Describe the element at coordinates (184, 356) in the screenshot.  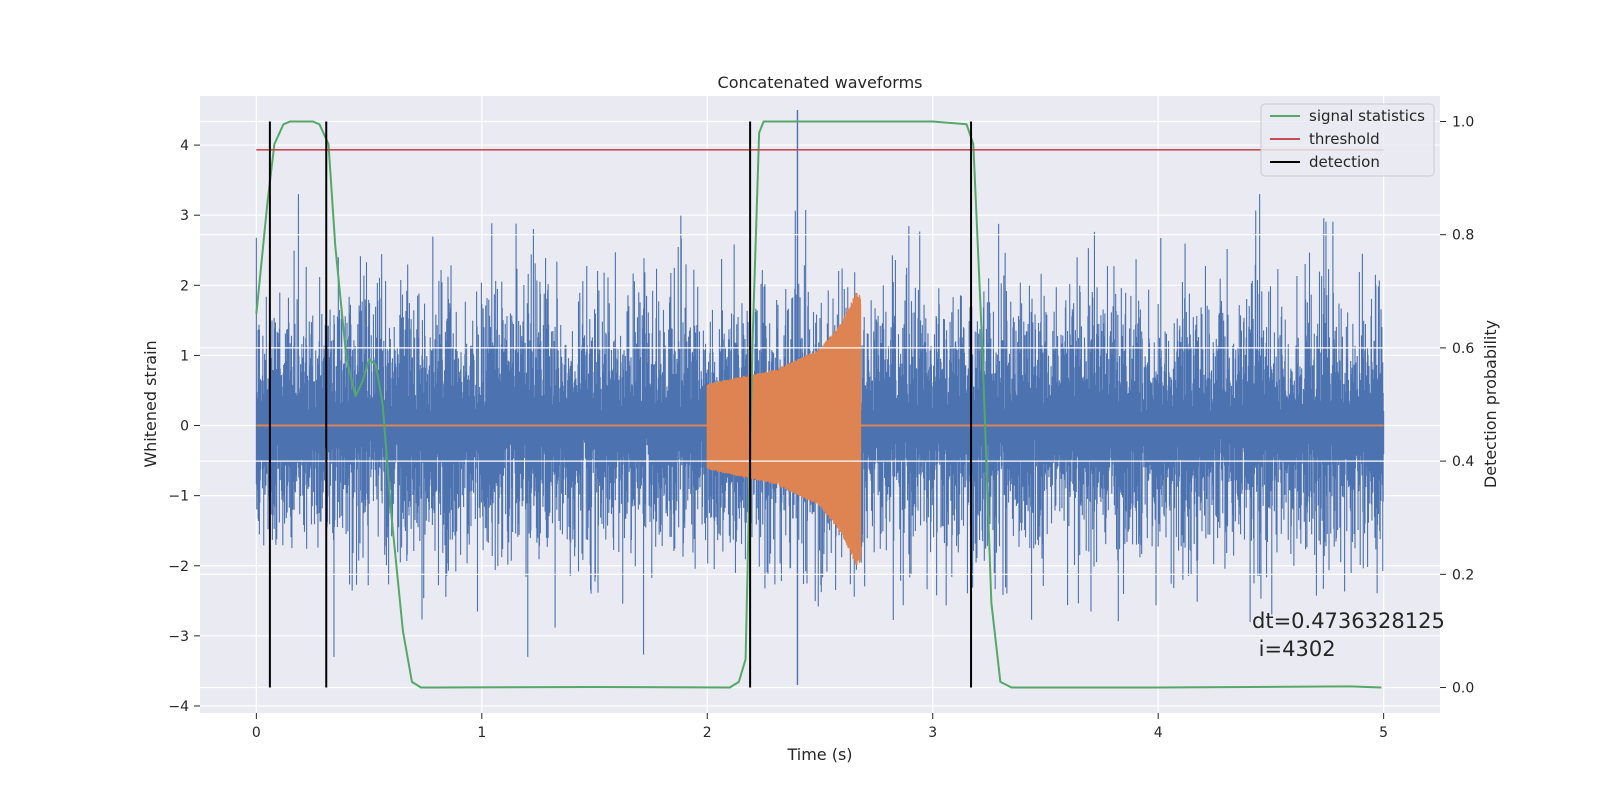
I see `y-tick-label: 1` at that location.